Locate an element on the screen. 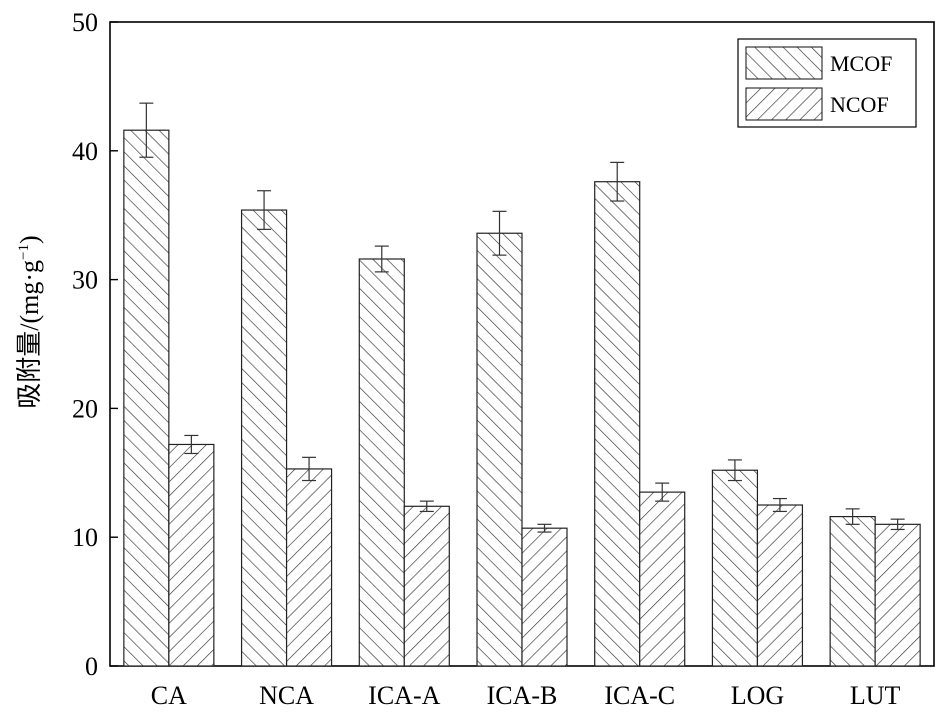  x-tick-label-LUT: LUT is located at coordinates (875, 695).